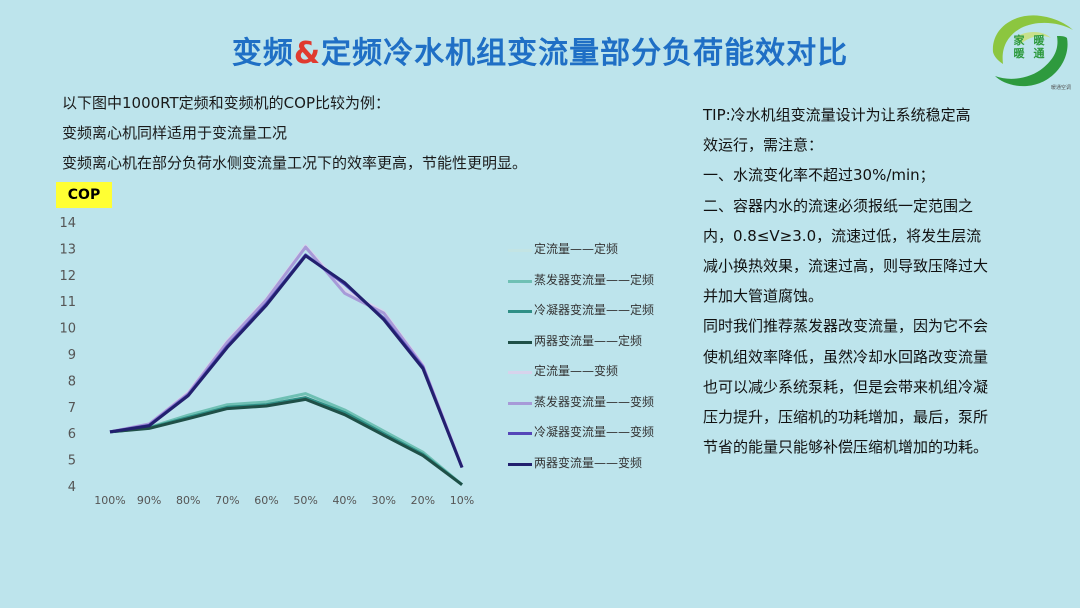 Image resolution: width=1080 pixels, height=608 pixels. What do you see at coordinates (72, 434) in the screenshot?
I see `y-tick-label: 6` at bounding box center [72, 434].